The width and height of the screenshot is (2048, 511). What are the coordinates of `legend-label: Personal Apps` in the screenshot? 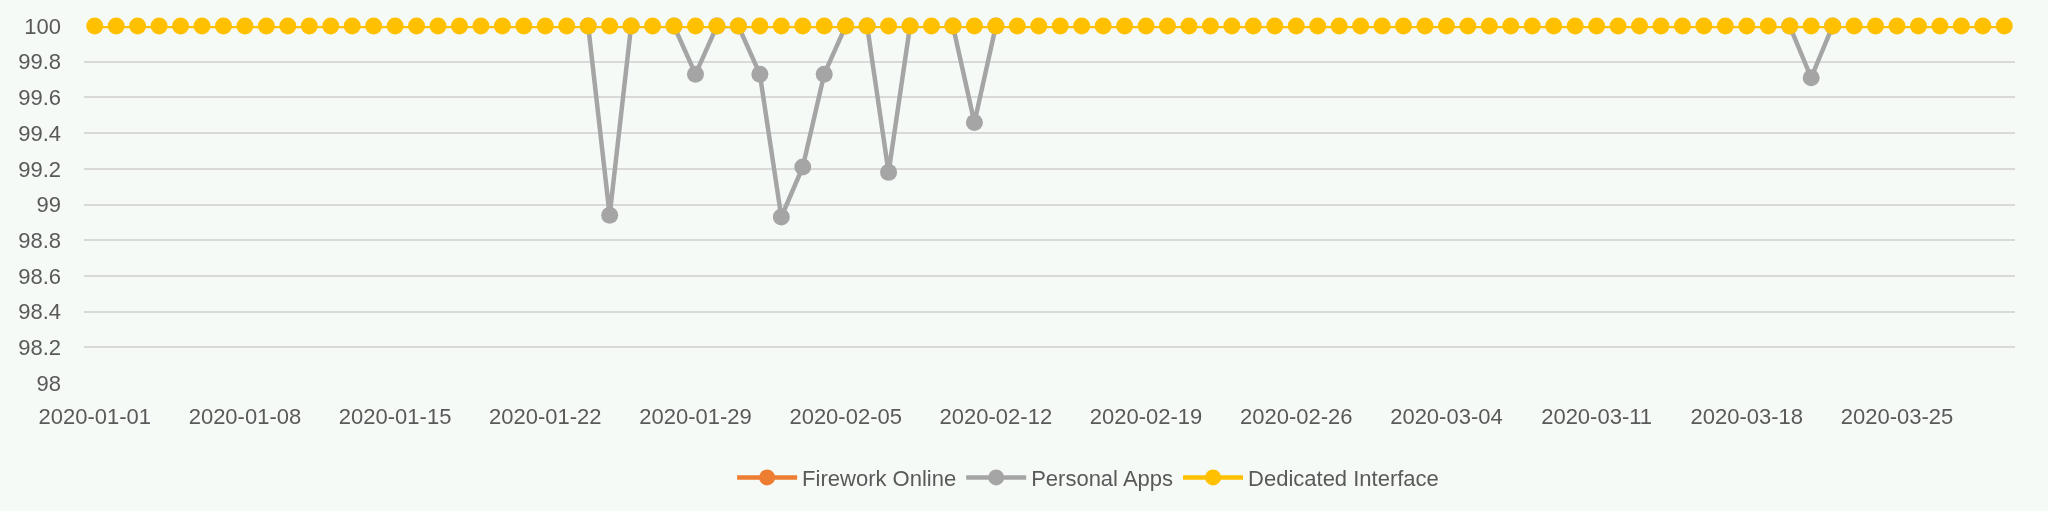 It's located at (1102, 478).